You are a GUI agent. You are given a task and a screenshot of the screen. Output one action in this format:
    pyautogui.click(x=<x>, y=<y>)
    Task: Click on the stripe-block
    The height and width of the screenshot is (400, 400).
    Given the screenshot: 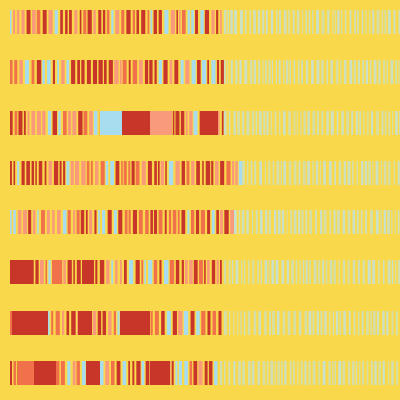 What is the action you would take?
    pyautogui.click(x=136, y=123)
    